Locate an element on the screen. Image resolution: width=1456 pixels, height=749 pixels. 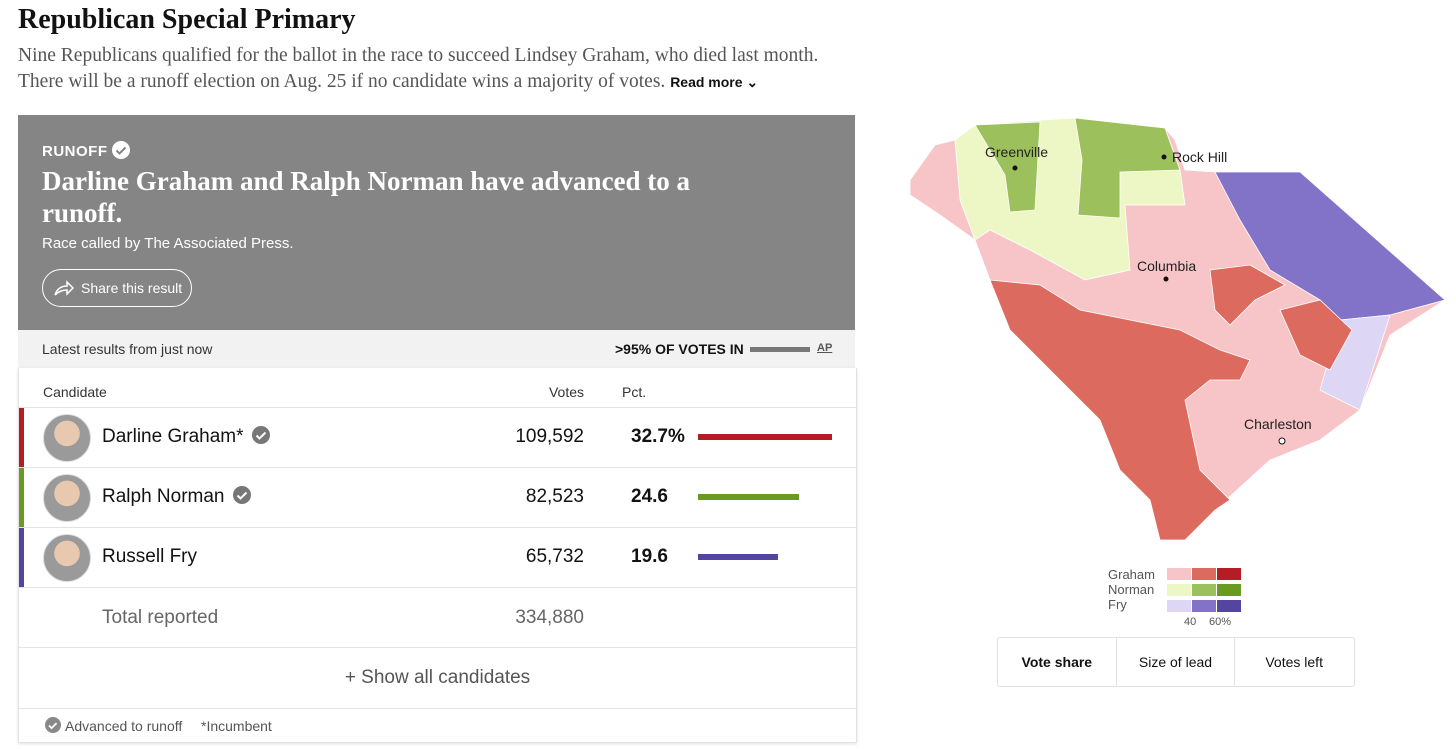
column-header: Pct. is located at coordinates (634, 392).